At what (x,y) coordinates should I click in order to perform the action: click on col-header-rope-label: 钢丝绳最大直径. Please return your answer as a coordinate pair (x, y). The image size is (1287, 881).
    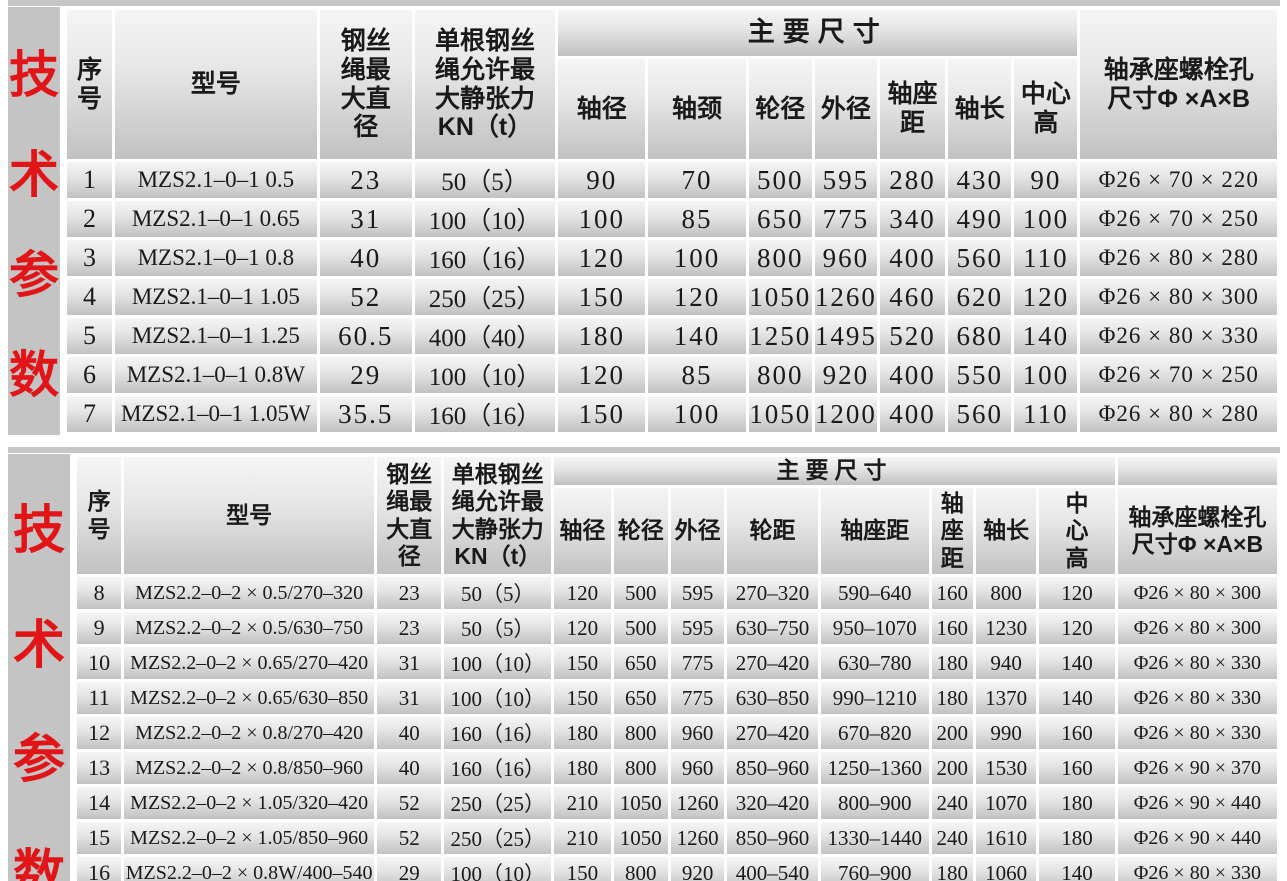
    Looking at the image, I should click on (365, 84).